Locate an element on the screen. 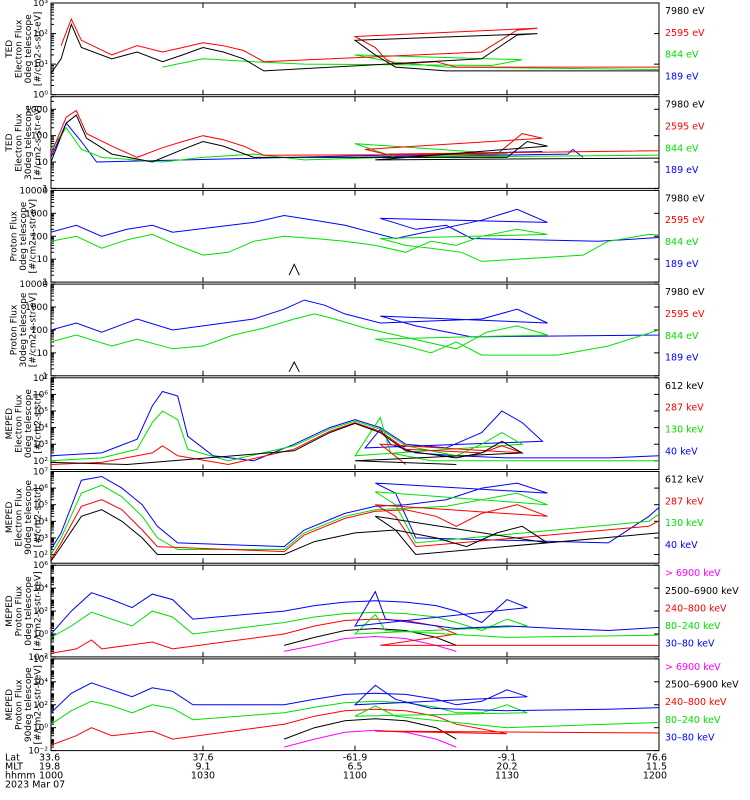  footer-value: -9.1 is located at coordinates (507, 758).